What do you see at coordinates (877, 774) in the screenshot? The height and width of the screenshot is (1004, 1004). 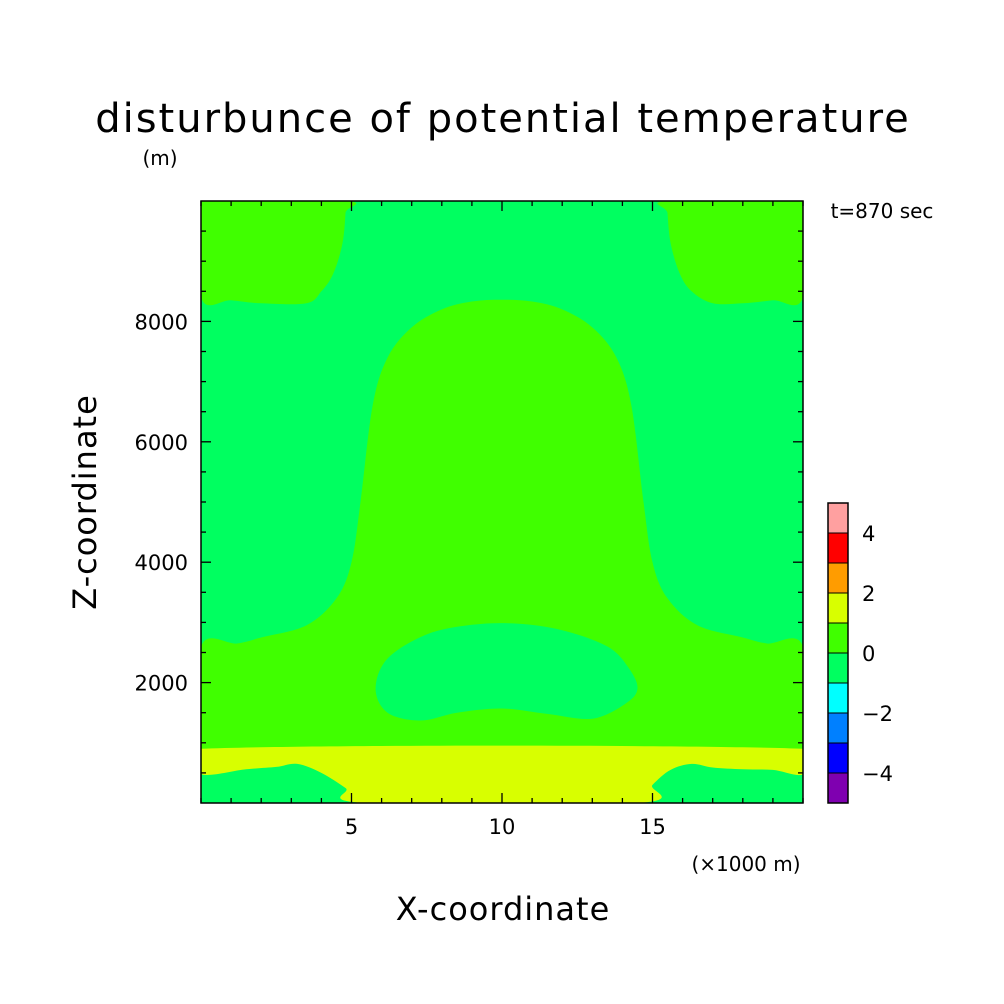 I see `colorbar-tick-label: −4` at bounding box center [877, 774].